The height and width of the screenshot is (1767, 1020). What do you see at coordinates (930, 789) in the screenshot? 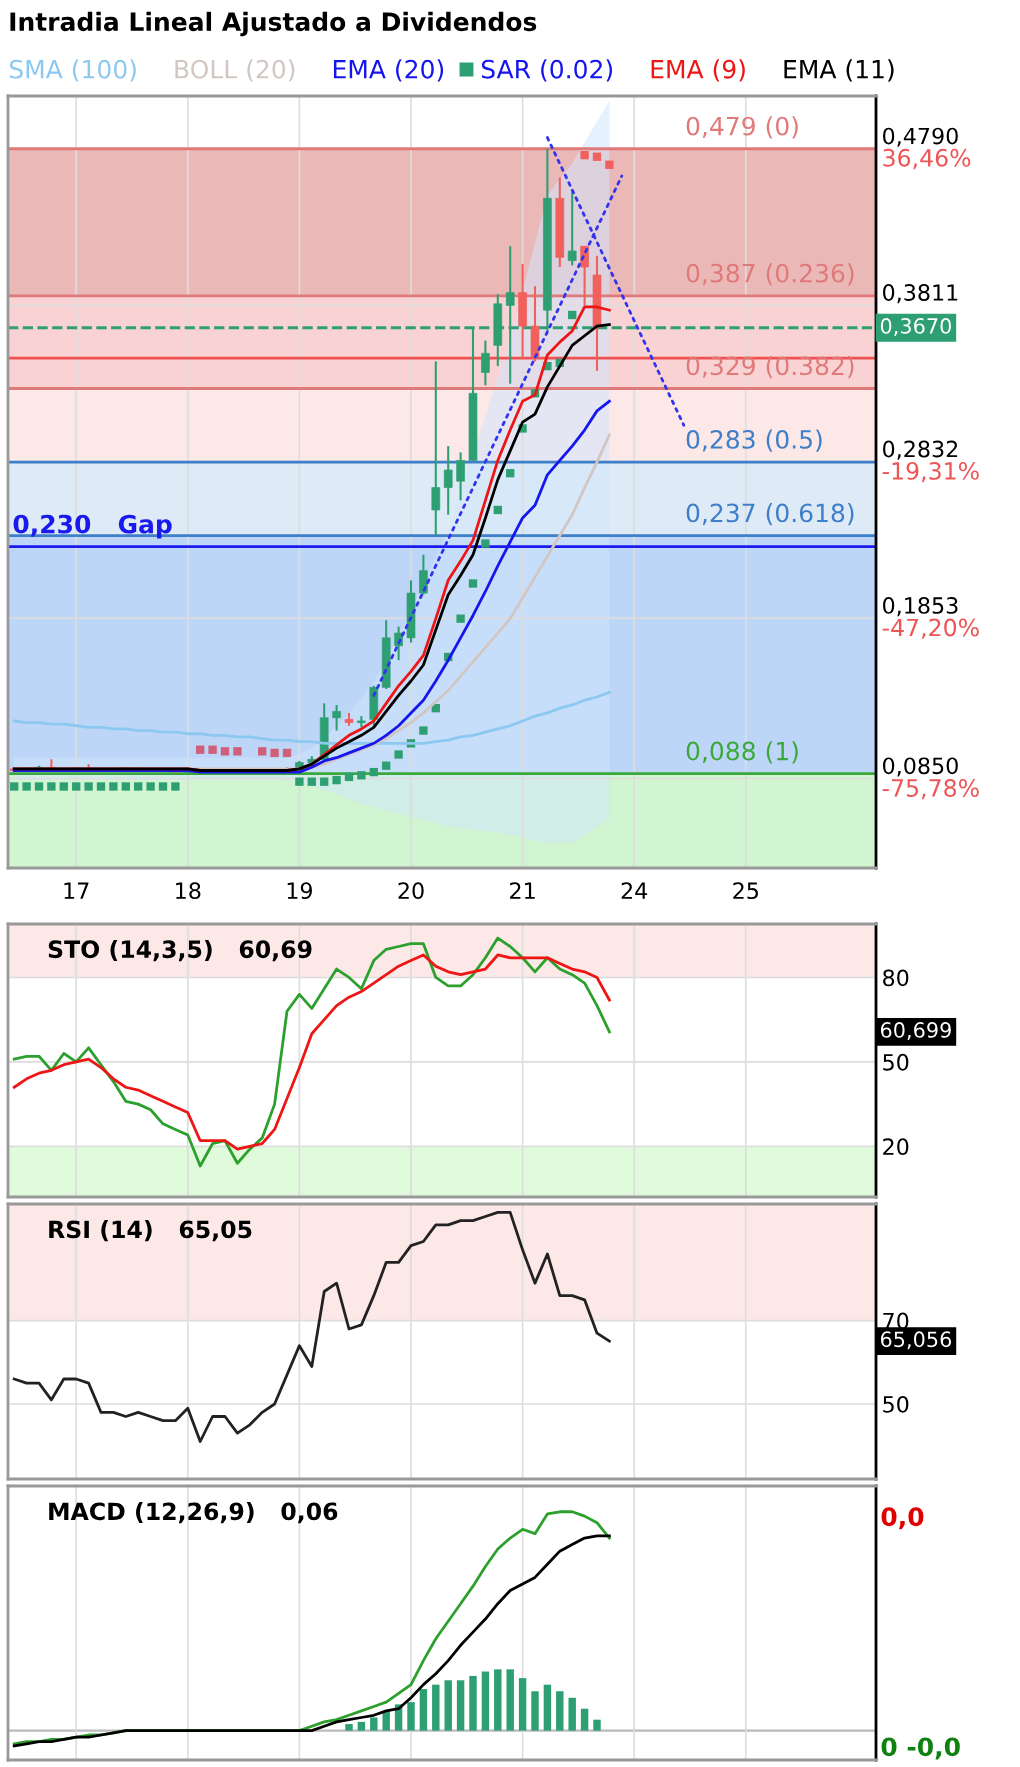
I see `y2-tick-label: -75,78%` at bounding box center [930, 789].